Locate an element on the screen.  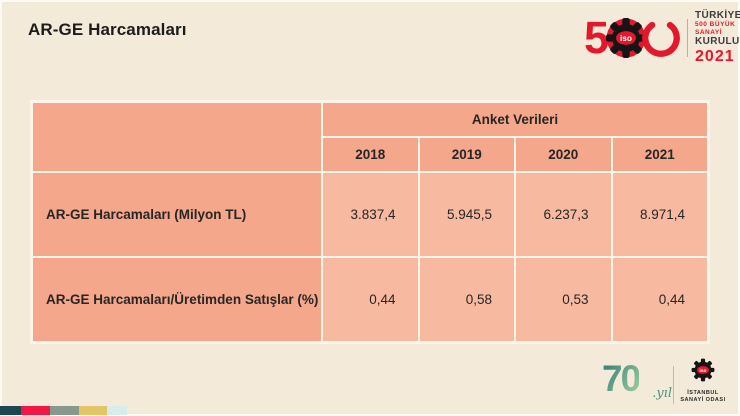
gear-icon: iso is located at coordinates (626, 38).